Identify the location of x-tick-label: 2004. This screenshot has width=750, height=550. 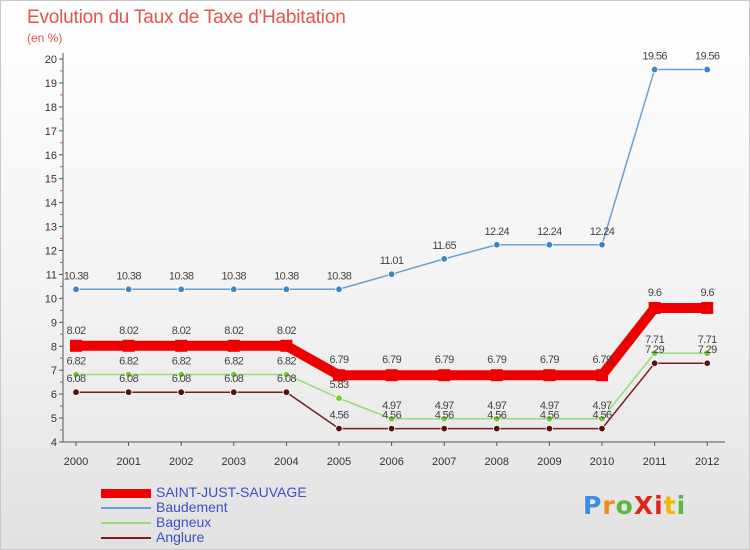
(286, 462).